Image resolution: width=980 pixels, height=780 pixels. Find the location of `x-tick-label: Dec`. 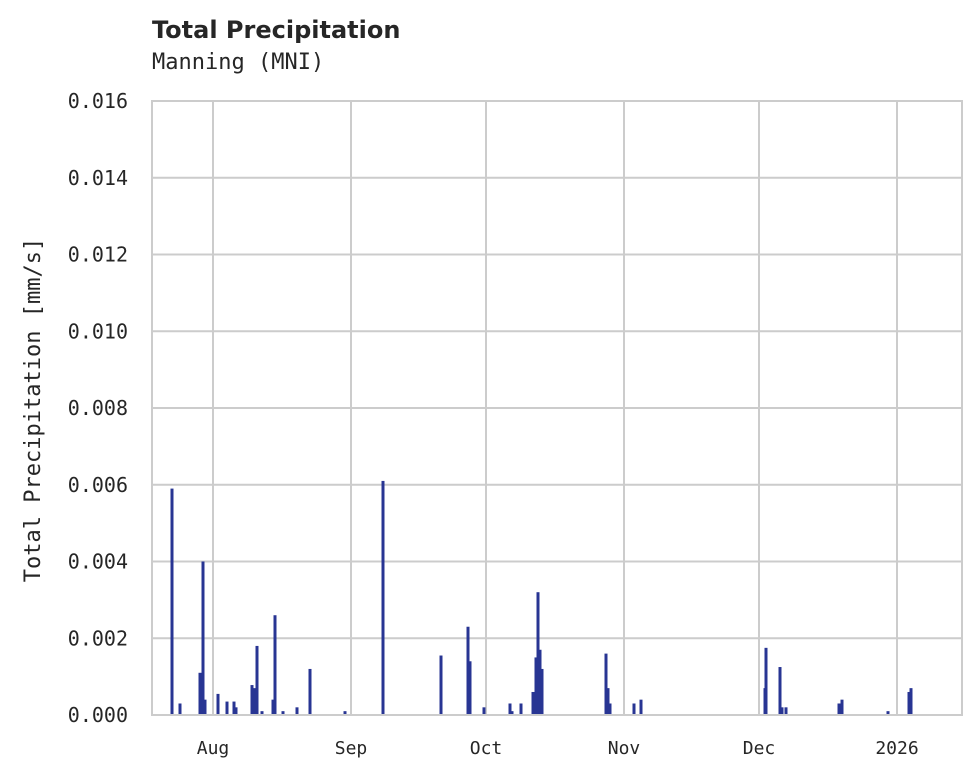

x-tick-label: Dec is located at coordinates (759, 748).